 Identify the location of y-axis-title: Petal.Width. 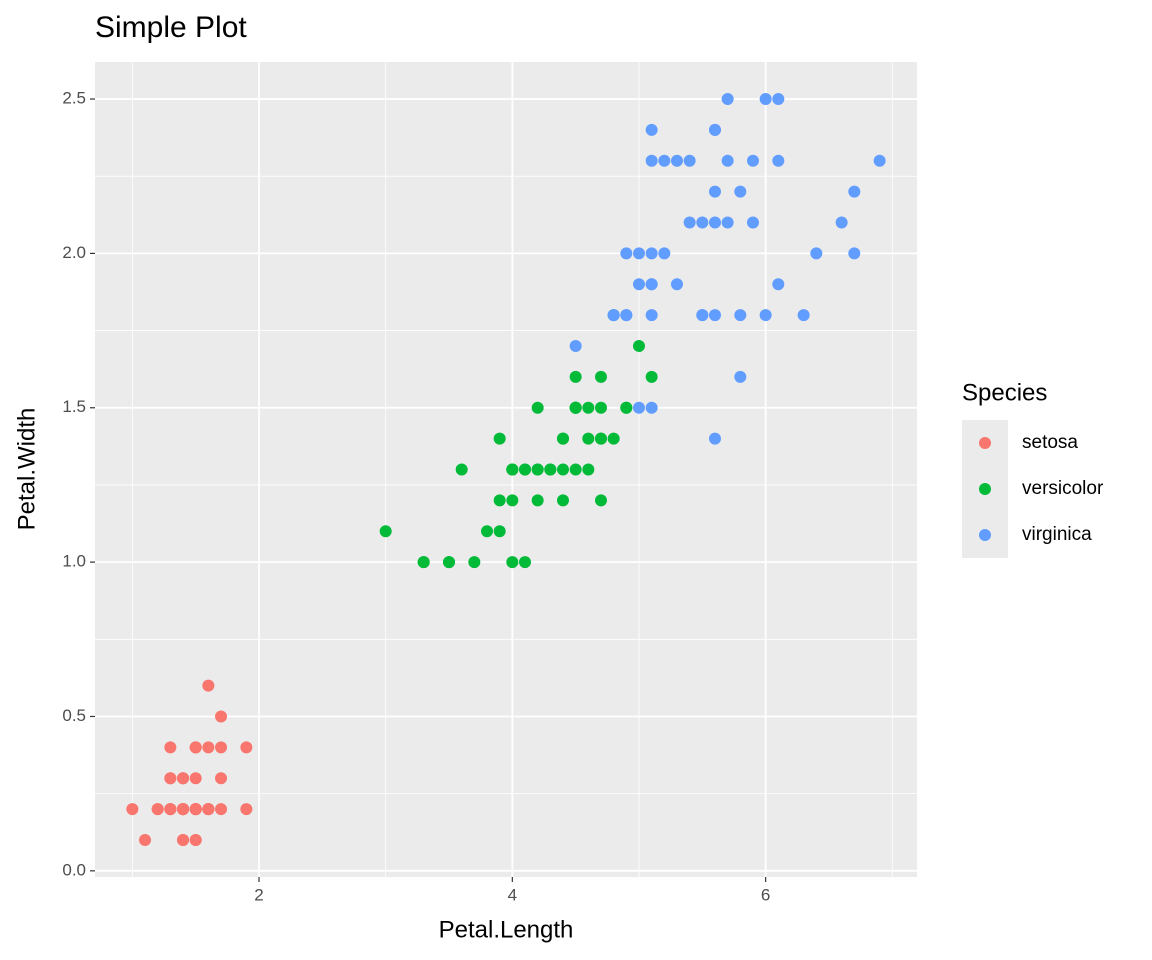
(26, 469).